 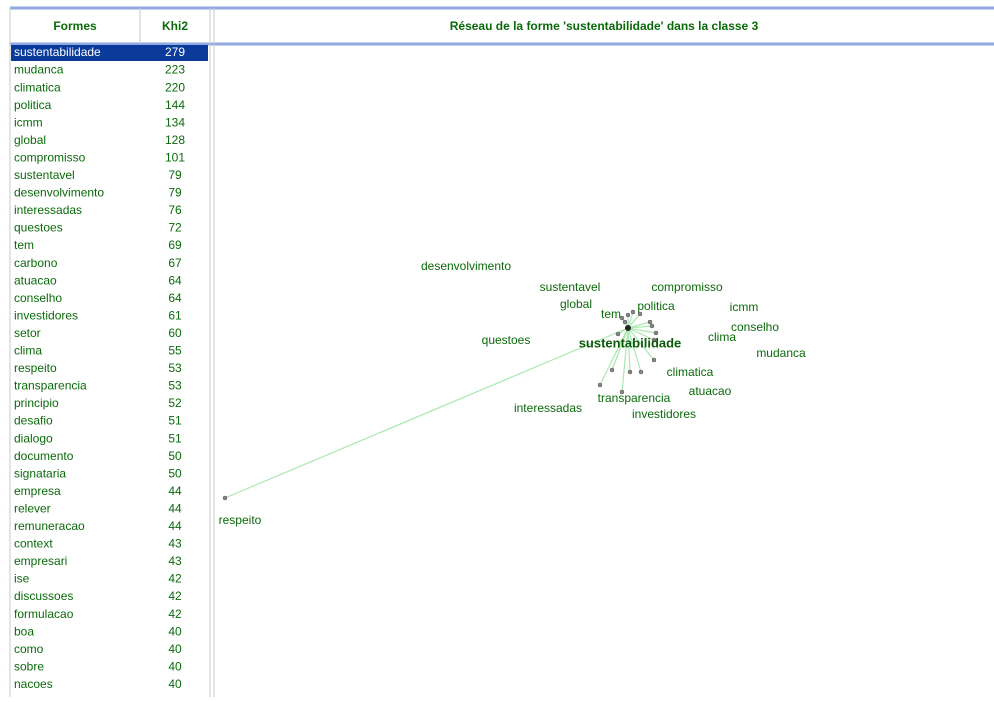 I want to click on forme: como, so click(x=29, y=649).